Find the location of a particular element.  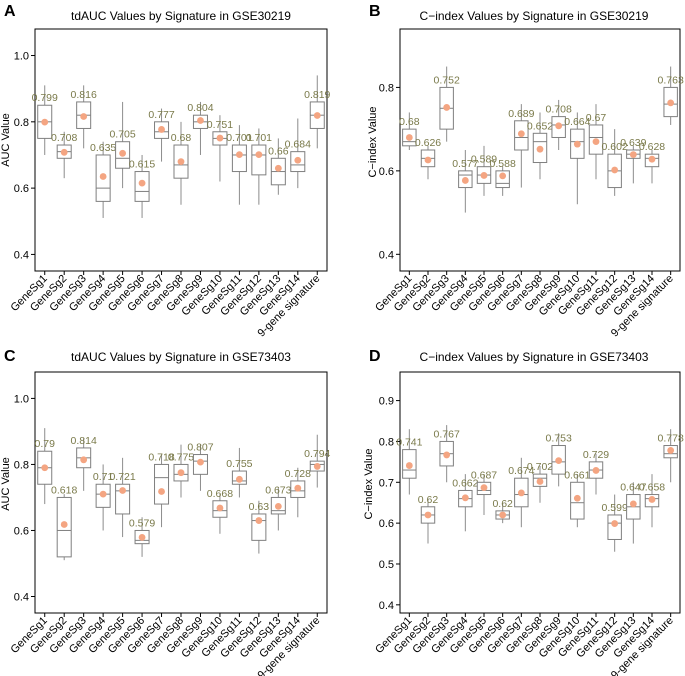

mean-value-label: 0.599 is located at coordinates (615, 508).